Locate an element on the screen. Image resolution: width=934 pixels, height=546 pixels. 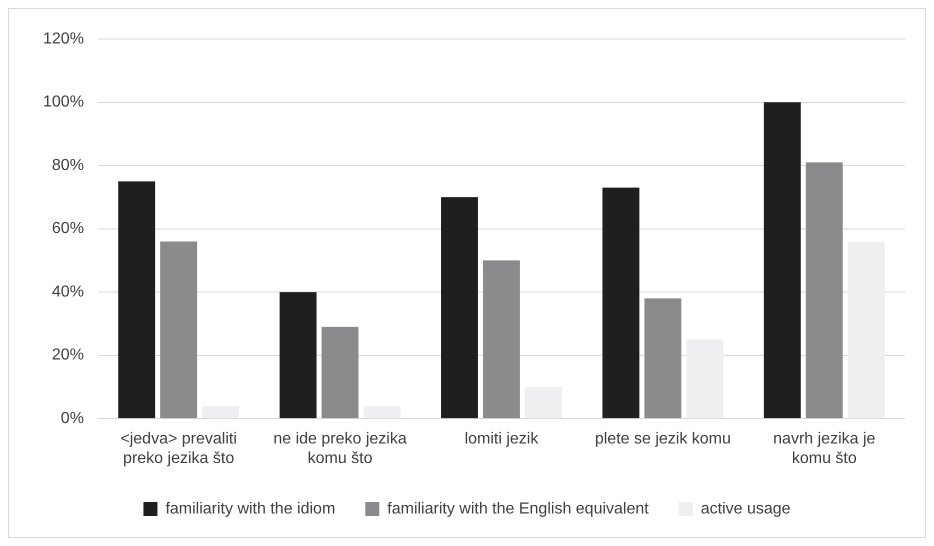
legend-label: active usage is located at coordinates (745, 509).